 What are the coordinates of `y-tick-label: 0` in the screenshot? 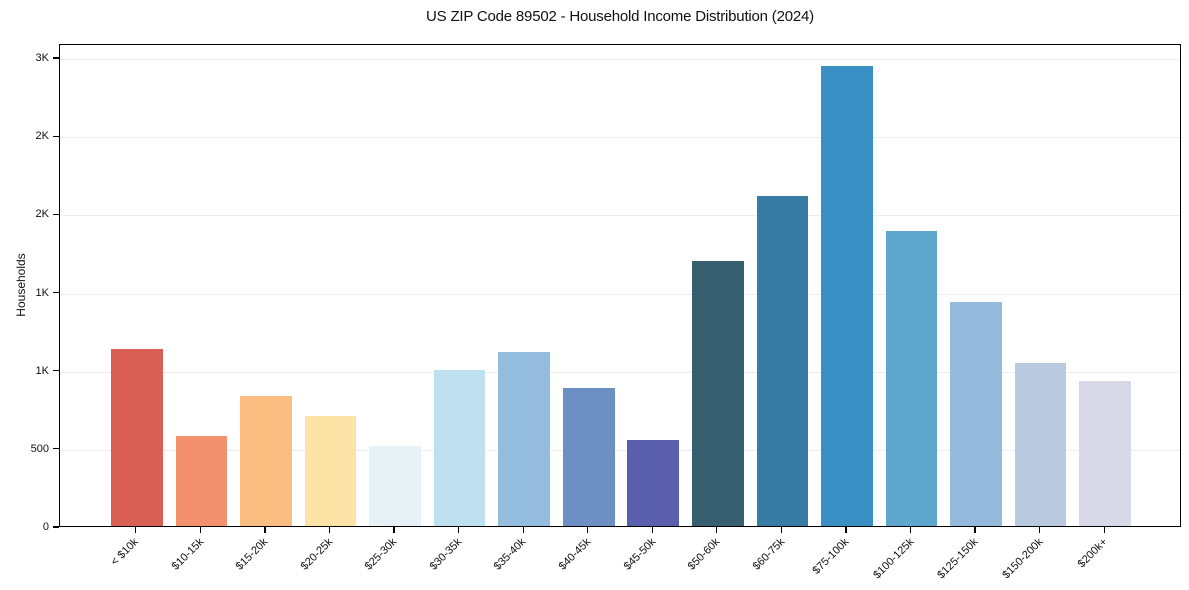 It's located at (45, 527).